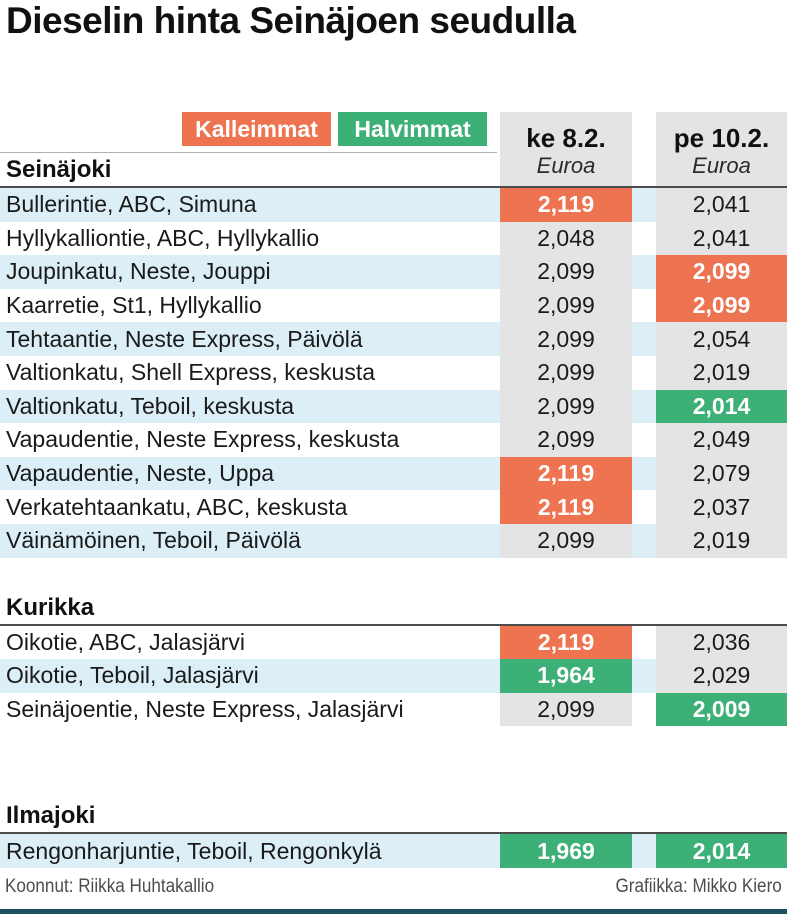 The height and width of the screenshot is (914, 787). I want to click on page-title: Dieselin hinta Seinäjoen seudulla, so click(291, 20).